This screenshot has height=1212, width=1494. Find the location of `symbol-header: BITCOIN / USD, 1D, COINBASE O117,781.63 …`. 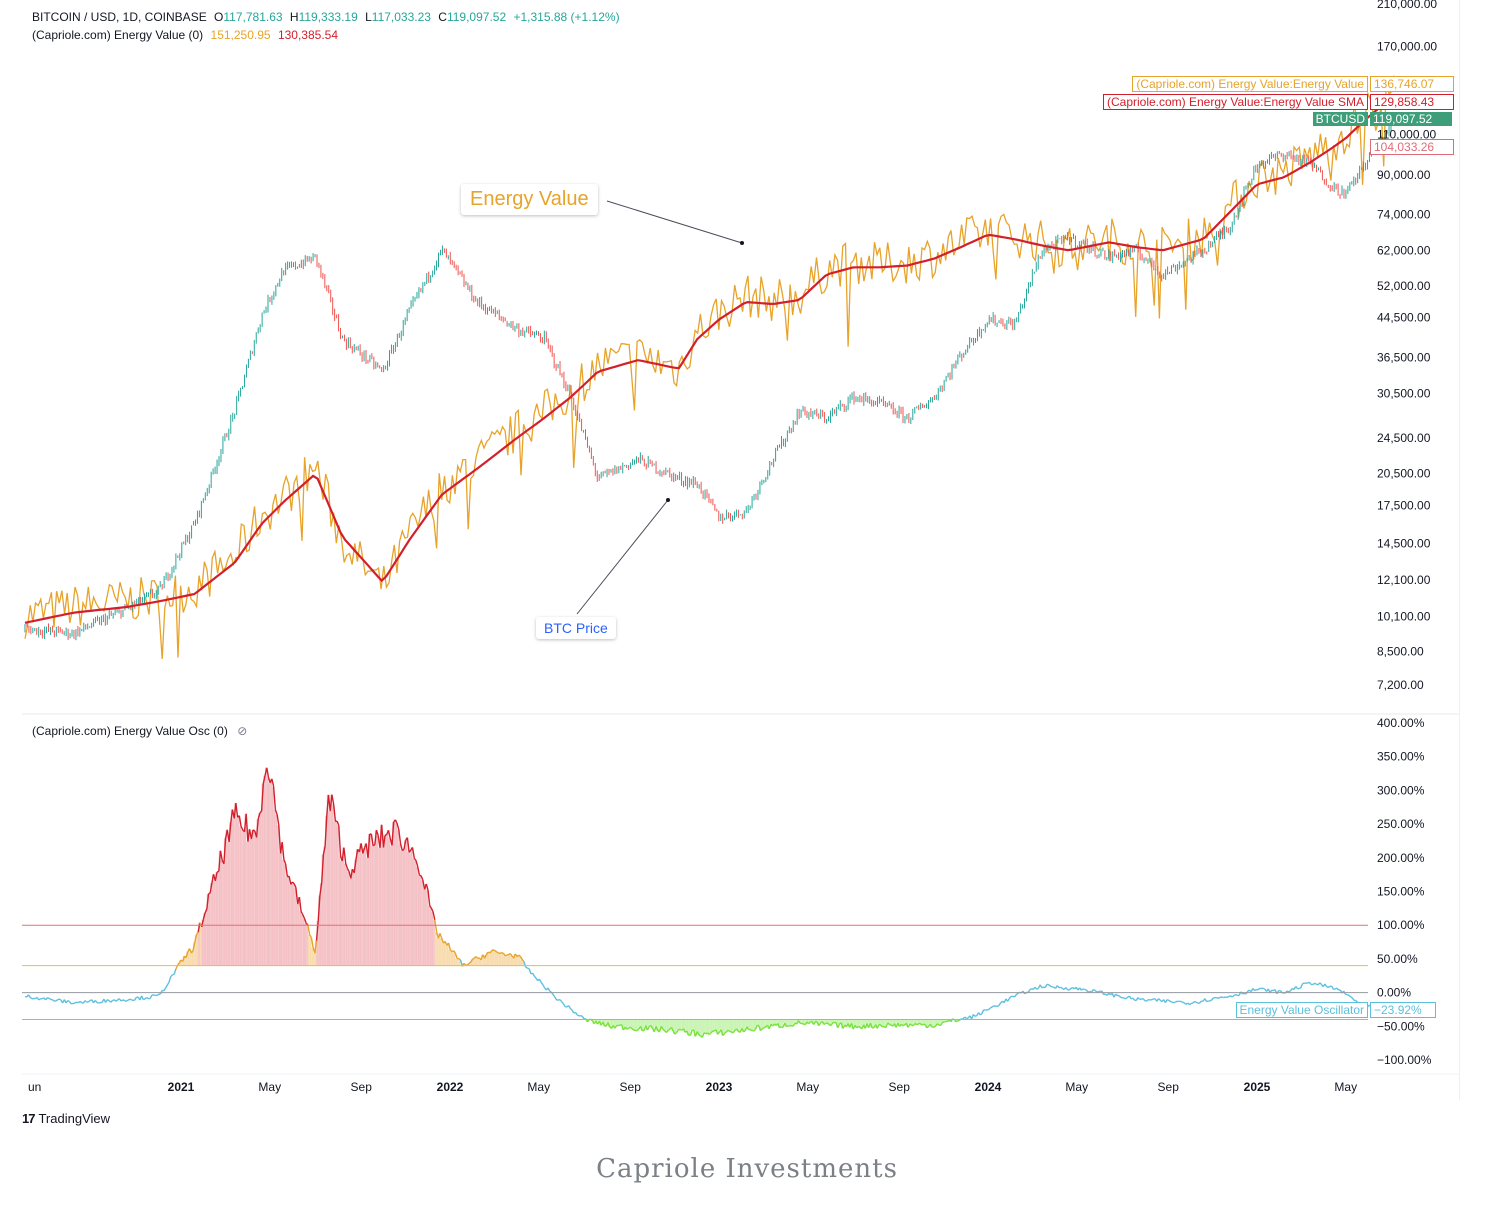

symbol-header: BITCOIN / USD, 1D, COINBASE O117,781.63 … is located at coordinates (328, 17).